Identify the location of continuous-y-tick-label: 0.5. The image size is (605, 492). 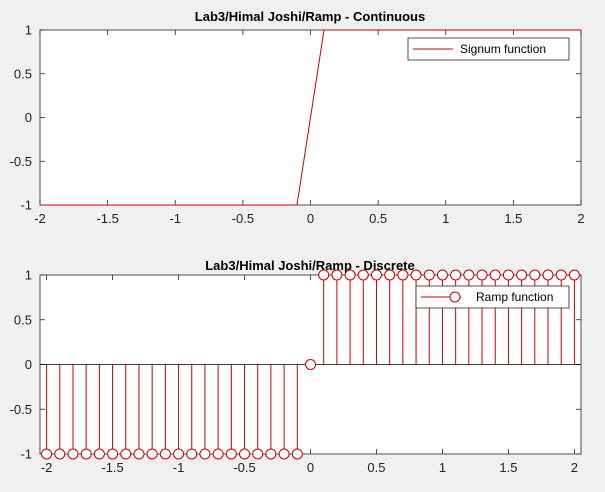
(23, 73).